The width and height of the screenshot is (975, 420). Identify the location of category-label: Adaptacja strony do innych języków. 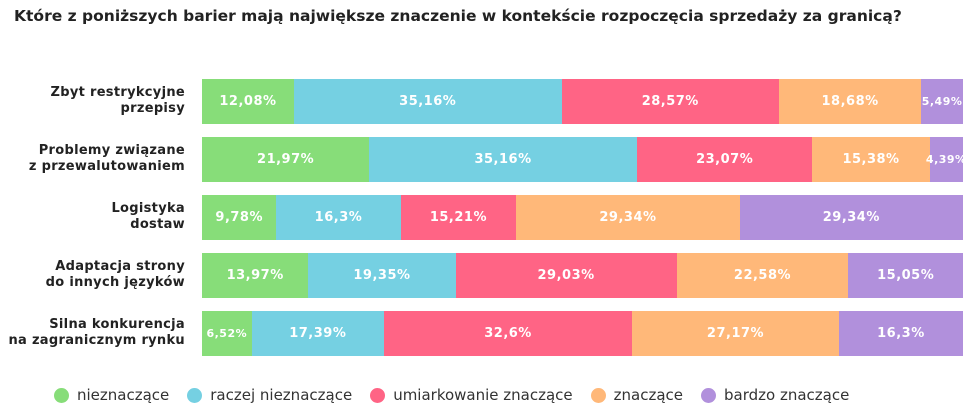
(92, 275).